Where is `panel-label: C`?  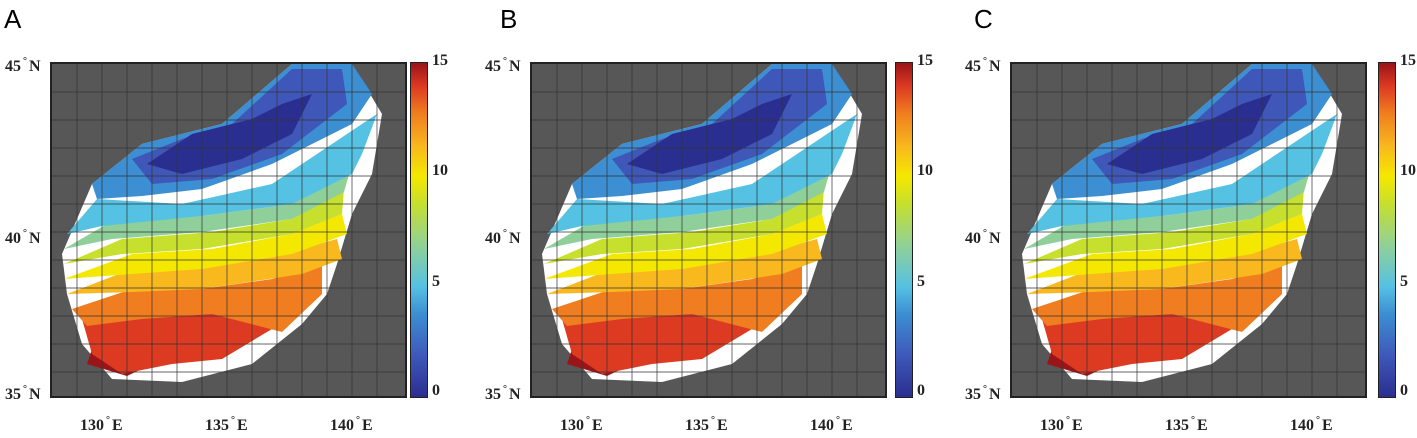
panel-label: C is located at coordinates (983, 19).